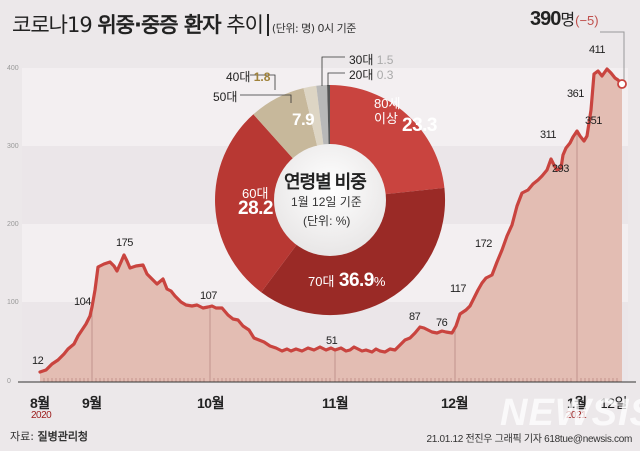 The width and height of the screenshot is (640, 451). Describe the element at coordinates (560, 169) in the screenshot. I see `data-label: 293` at that location.